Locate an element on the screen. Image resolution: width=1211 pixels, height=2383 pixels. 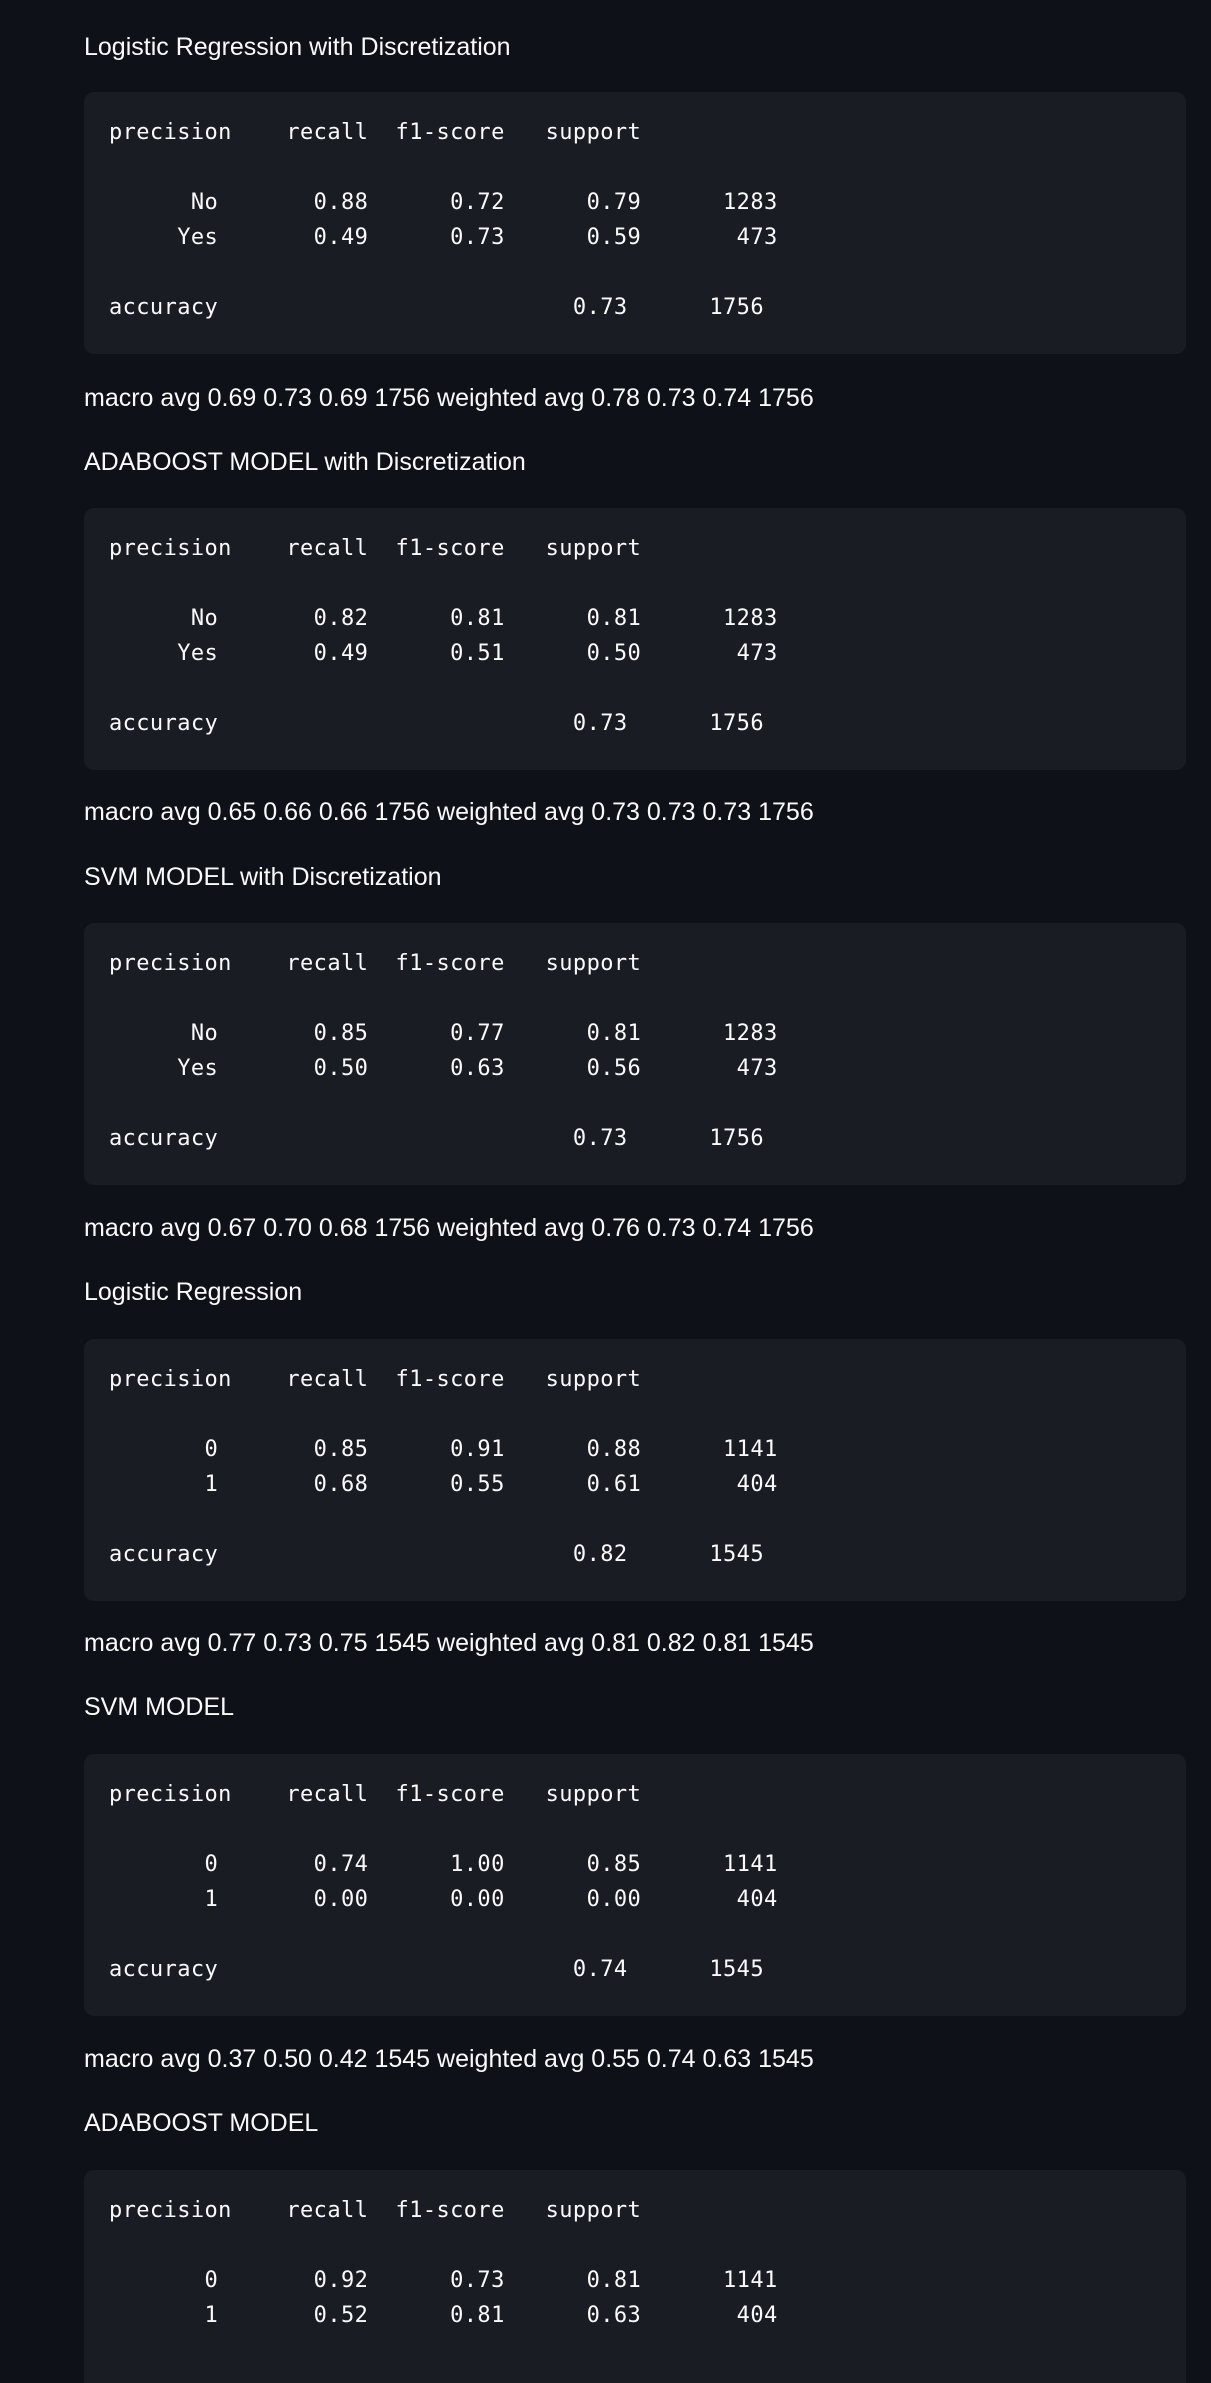
report-title: ADABOOST MODEL is located at coordinates (201, 2123).